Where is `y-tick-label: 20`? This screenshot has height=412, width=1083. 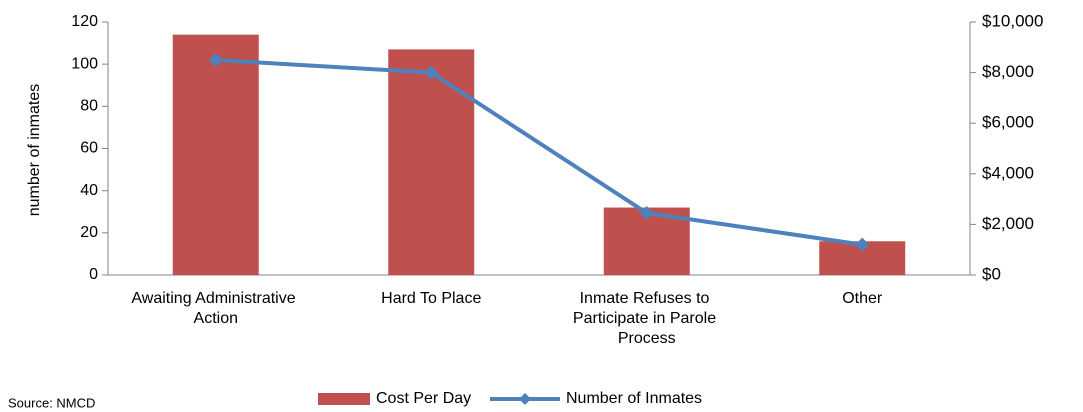
y-tick-label: 20 is located at coordinates (89, 232).